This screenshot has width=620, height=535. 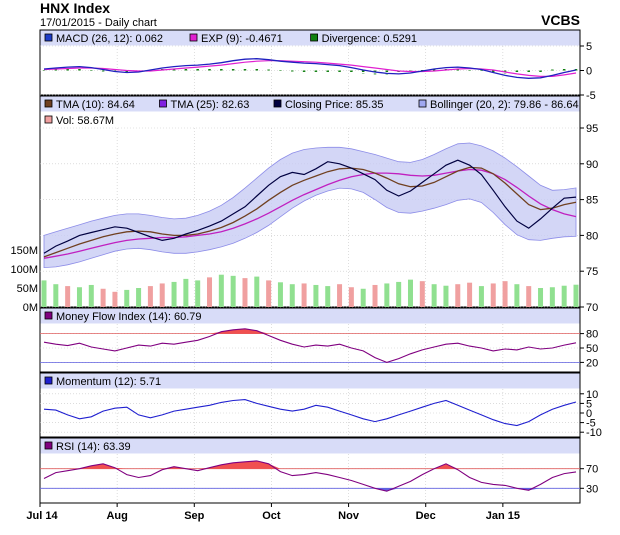 I want to click on rsi-line, so click(x=310, y=476).